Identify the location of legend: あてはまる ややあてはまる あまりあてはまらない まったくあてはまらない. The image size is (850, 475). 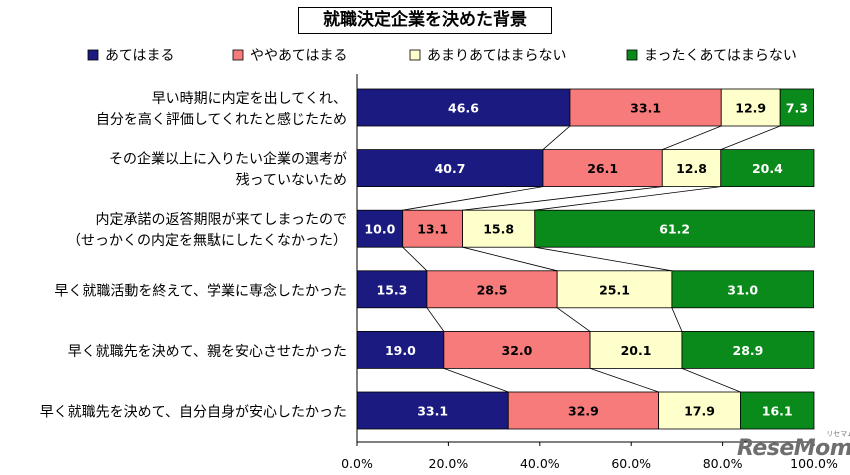
(442, 56).